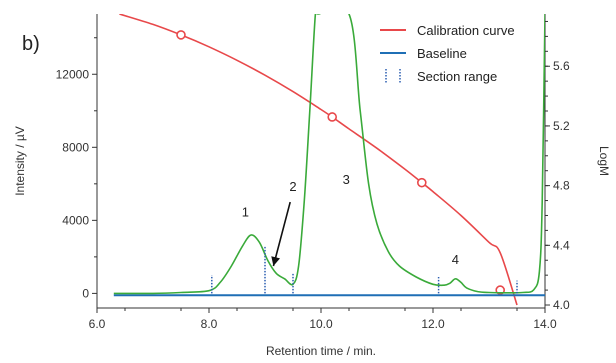  What do you see at coordinates (466, 30) in the screenshot?
I see `legend-calibration-curve-label: Calibration curve` at bounding box center [466, 30].